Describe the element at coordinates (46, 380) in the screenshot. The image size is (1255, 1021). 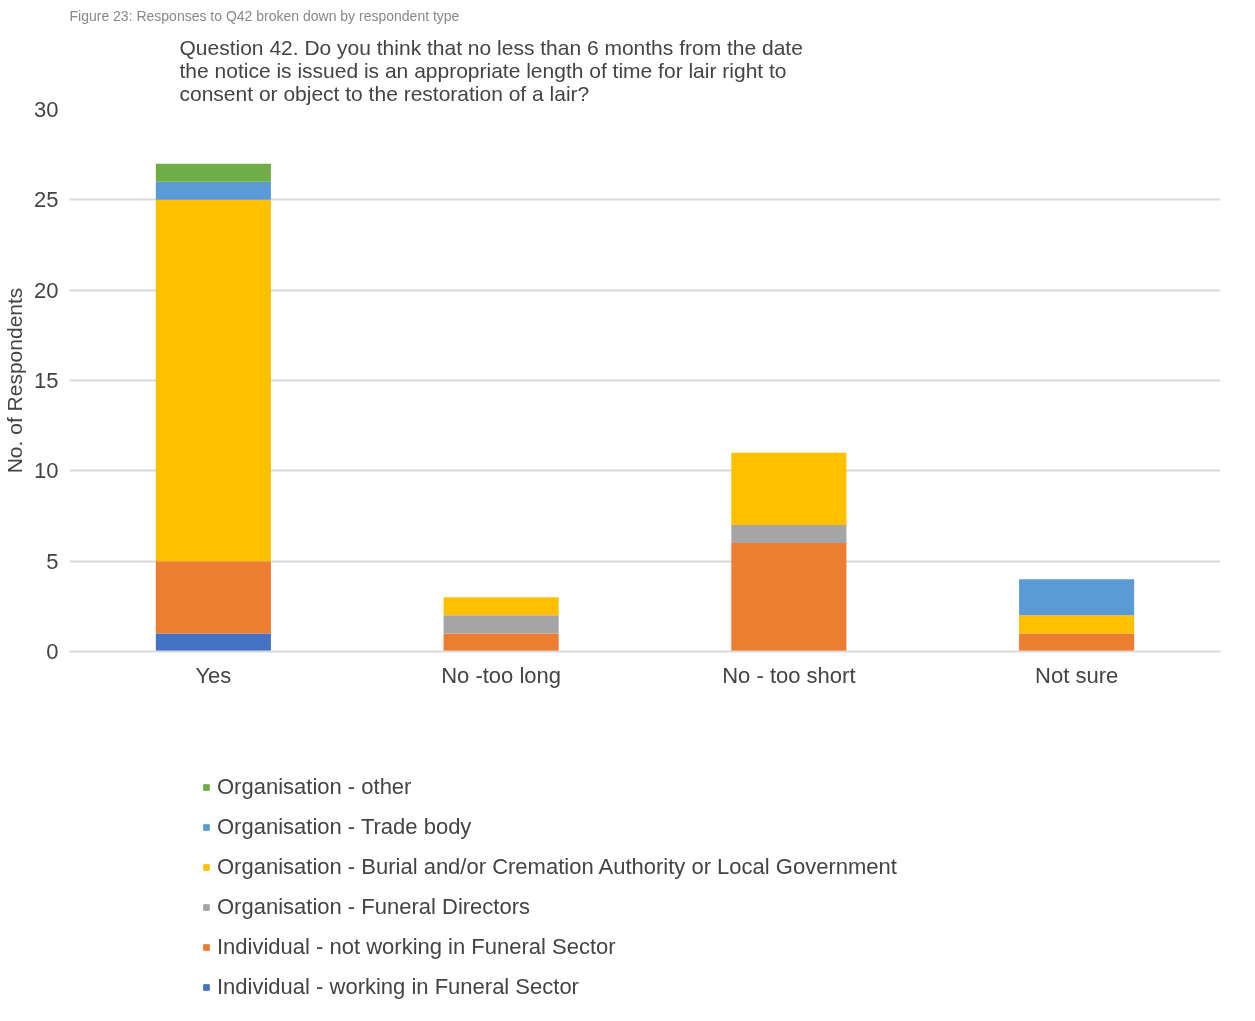
I see `y-tick-label: 15` at that location.